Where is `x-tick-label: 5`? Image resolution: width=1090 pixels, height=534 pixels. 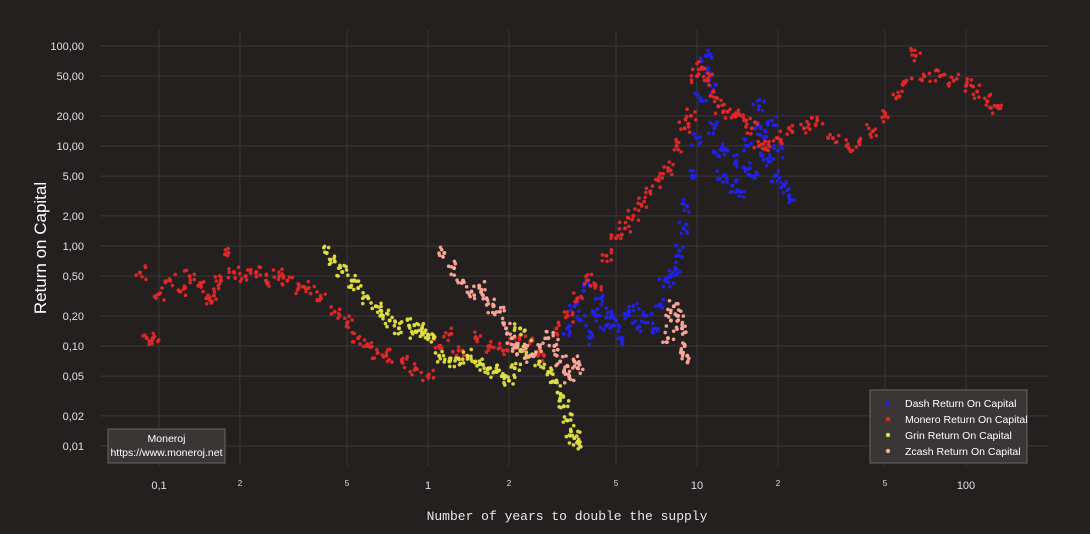
x-tick-label: 5 is located at coordinates (885, 483).